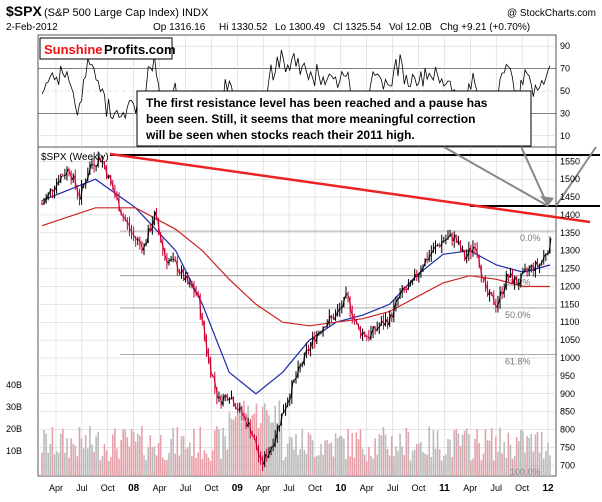 The width and height of the screenshot is (602, 502). What do you see at coordinates (525, 472) in the screenshot?
I see `volume-fib-label: 100.0%` at bounding box center [525, 472].